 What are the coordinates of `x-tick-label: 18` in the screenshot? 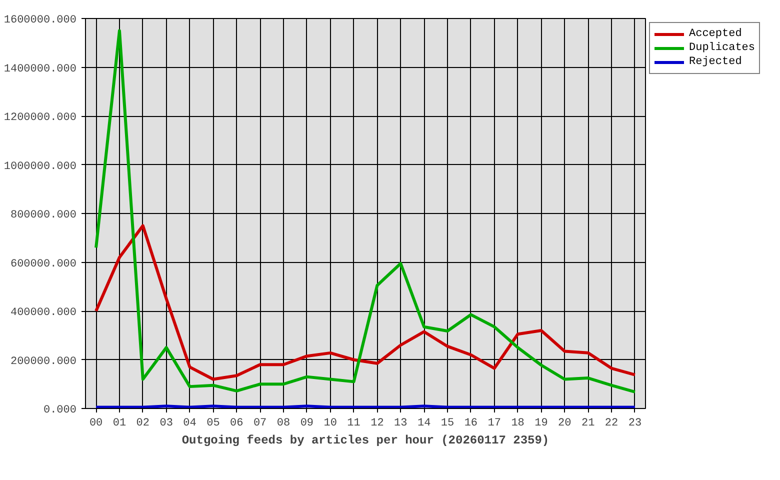 It's located at (517, 424).